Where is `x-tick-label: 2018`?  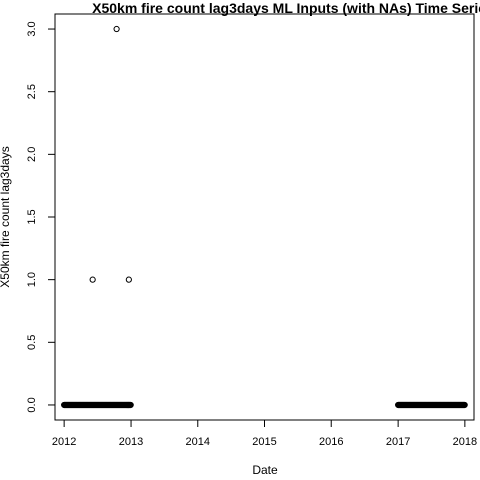
x-tick-label: 2018 is located at coordinates (465, 442).